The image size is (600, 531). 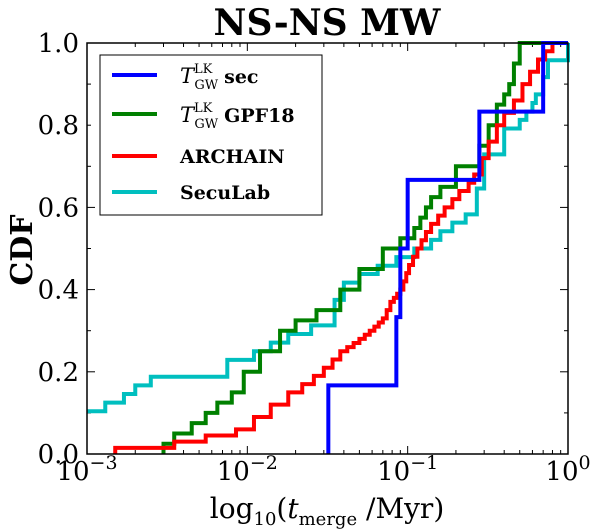 I want to click on x-axis-label-open: (, so click(x=281, y=508).